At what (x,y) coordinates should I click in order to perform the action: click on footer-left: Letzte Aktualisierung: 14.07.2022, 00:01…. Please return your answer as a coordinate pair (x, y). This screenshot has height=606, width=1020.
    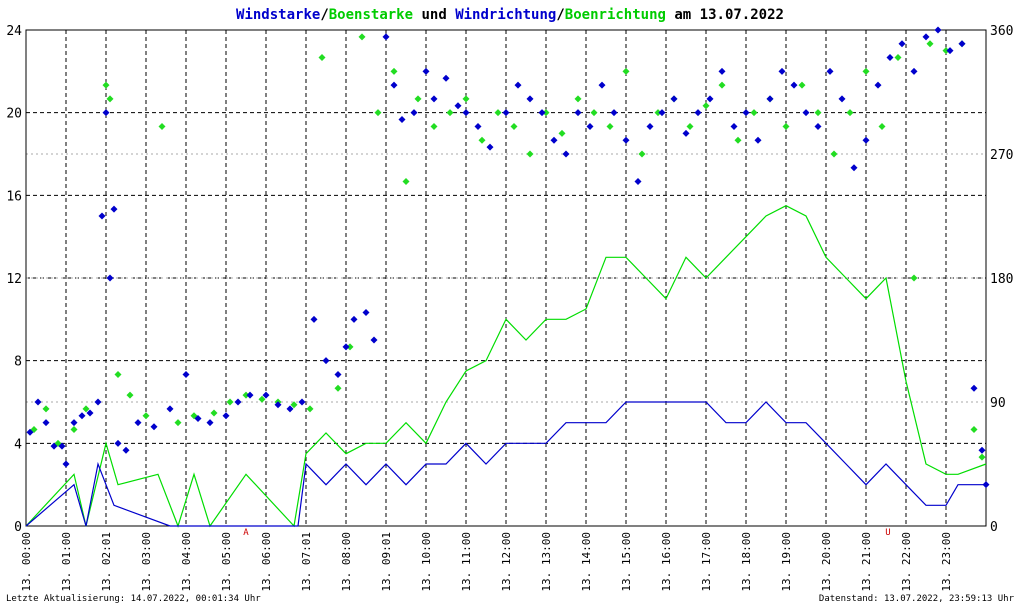
    Looking at the image, I should click on (133, 599).